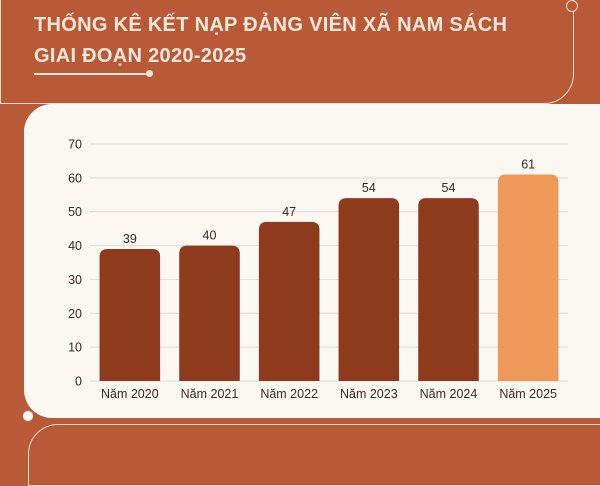 Image resolution: width=600 pixels, height=486 pixels. Describe the element at coordinates (75, 314) in the screenshot. I see `y-tick-label: 20` at that location.